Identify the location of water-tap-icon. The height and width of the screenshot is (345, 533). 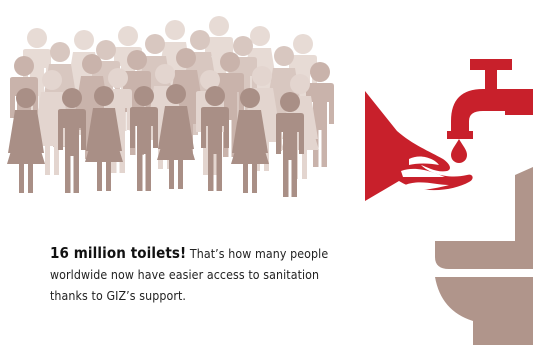
(490, 99).